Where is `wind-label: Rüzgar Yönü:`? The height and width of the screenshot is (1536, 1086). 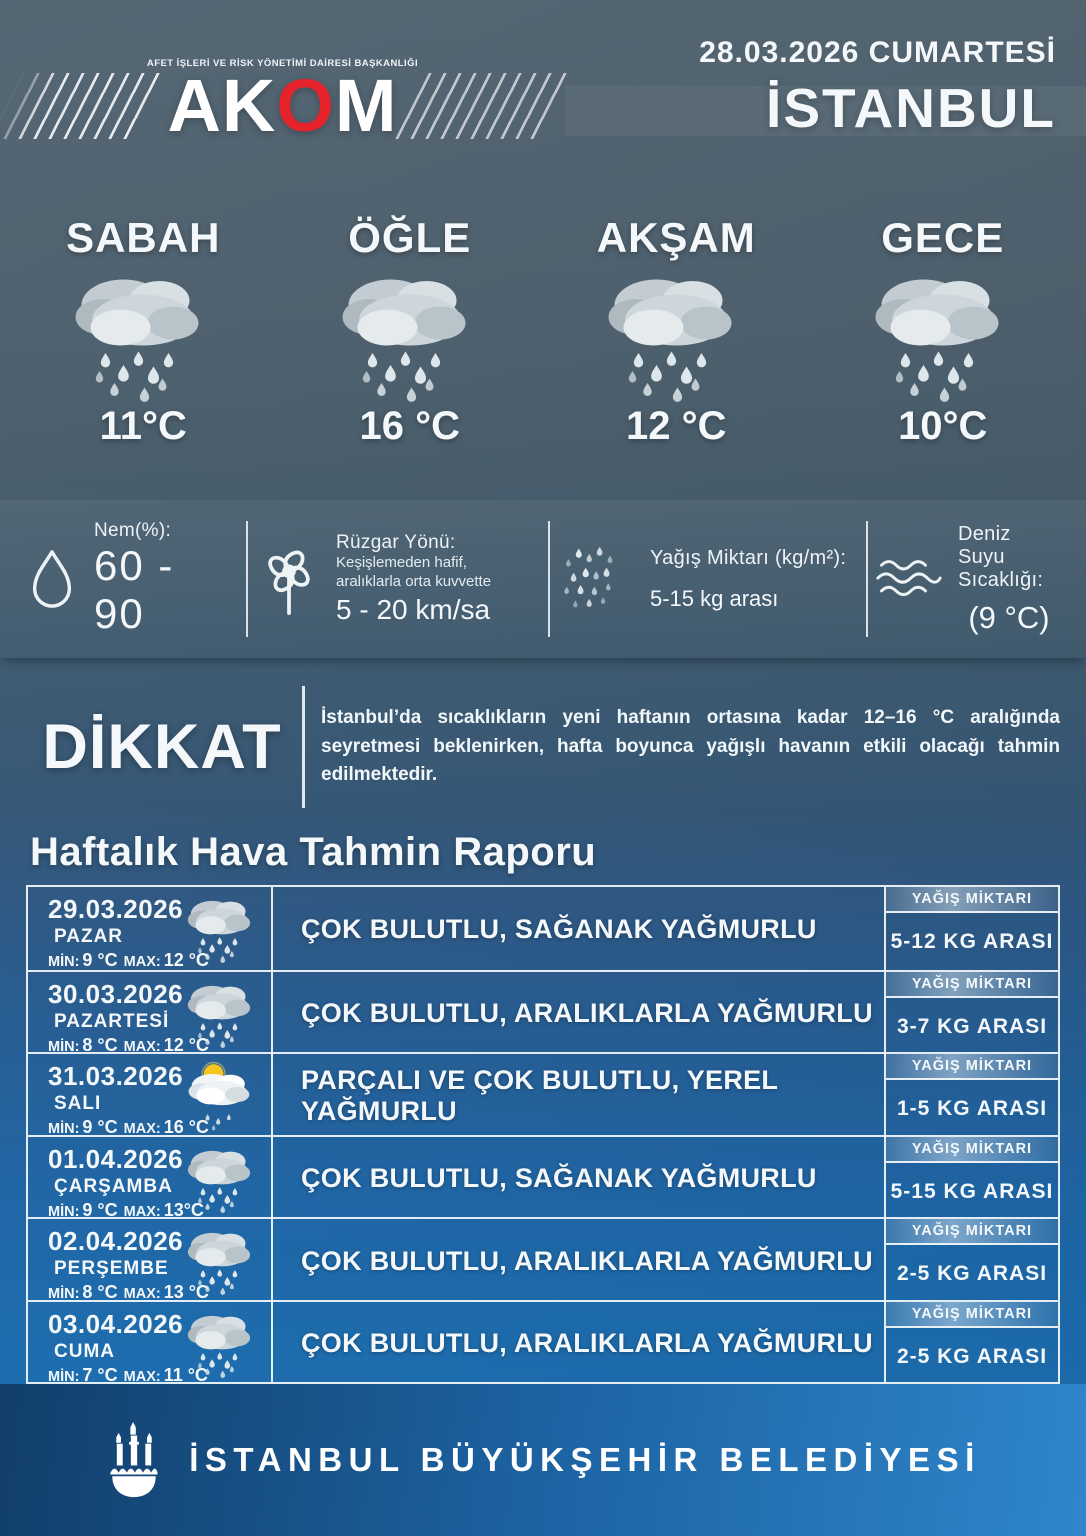 wind-label: Rüzgar Yönü: is located at coordinates (396, 543).